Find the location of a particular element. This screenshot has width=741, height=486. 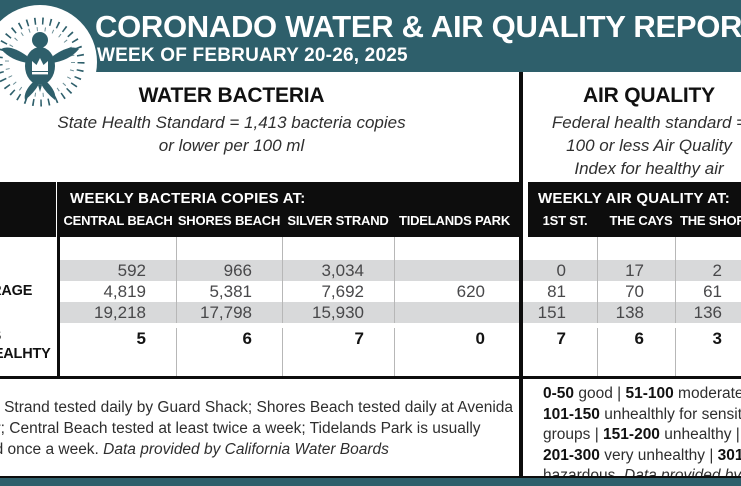

page-subtitle: WEEK OF FEBRUARY 20-26, 2025 is located at coordinates (252, 55).